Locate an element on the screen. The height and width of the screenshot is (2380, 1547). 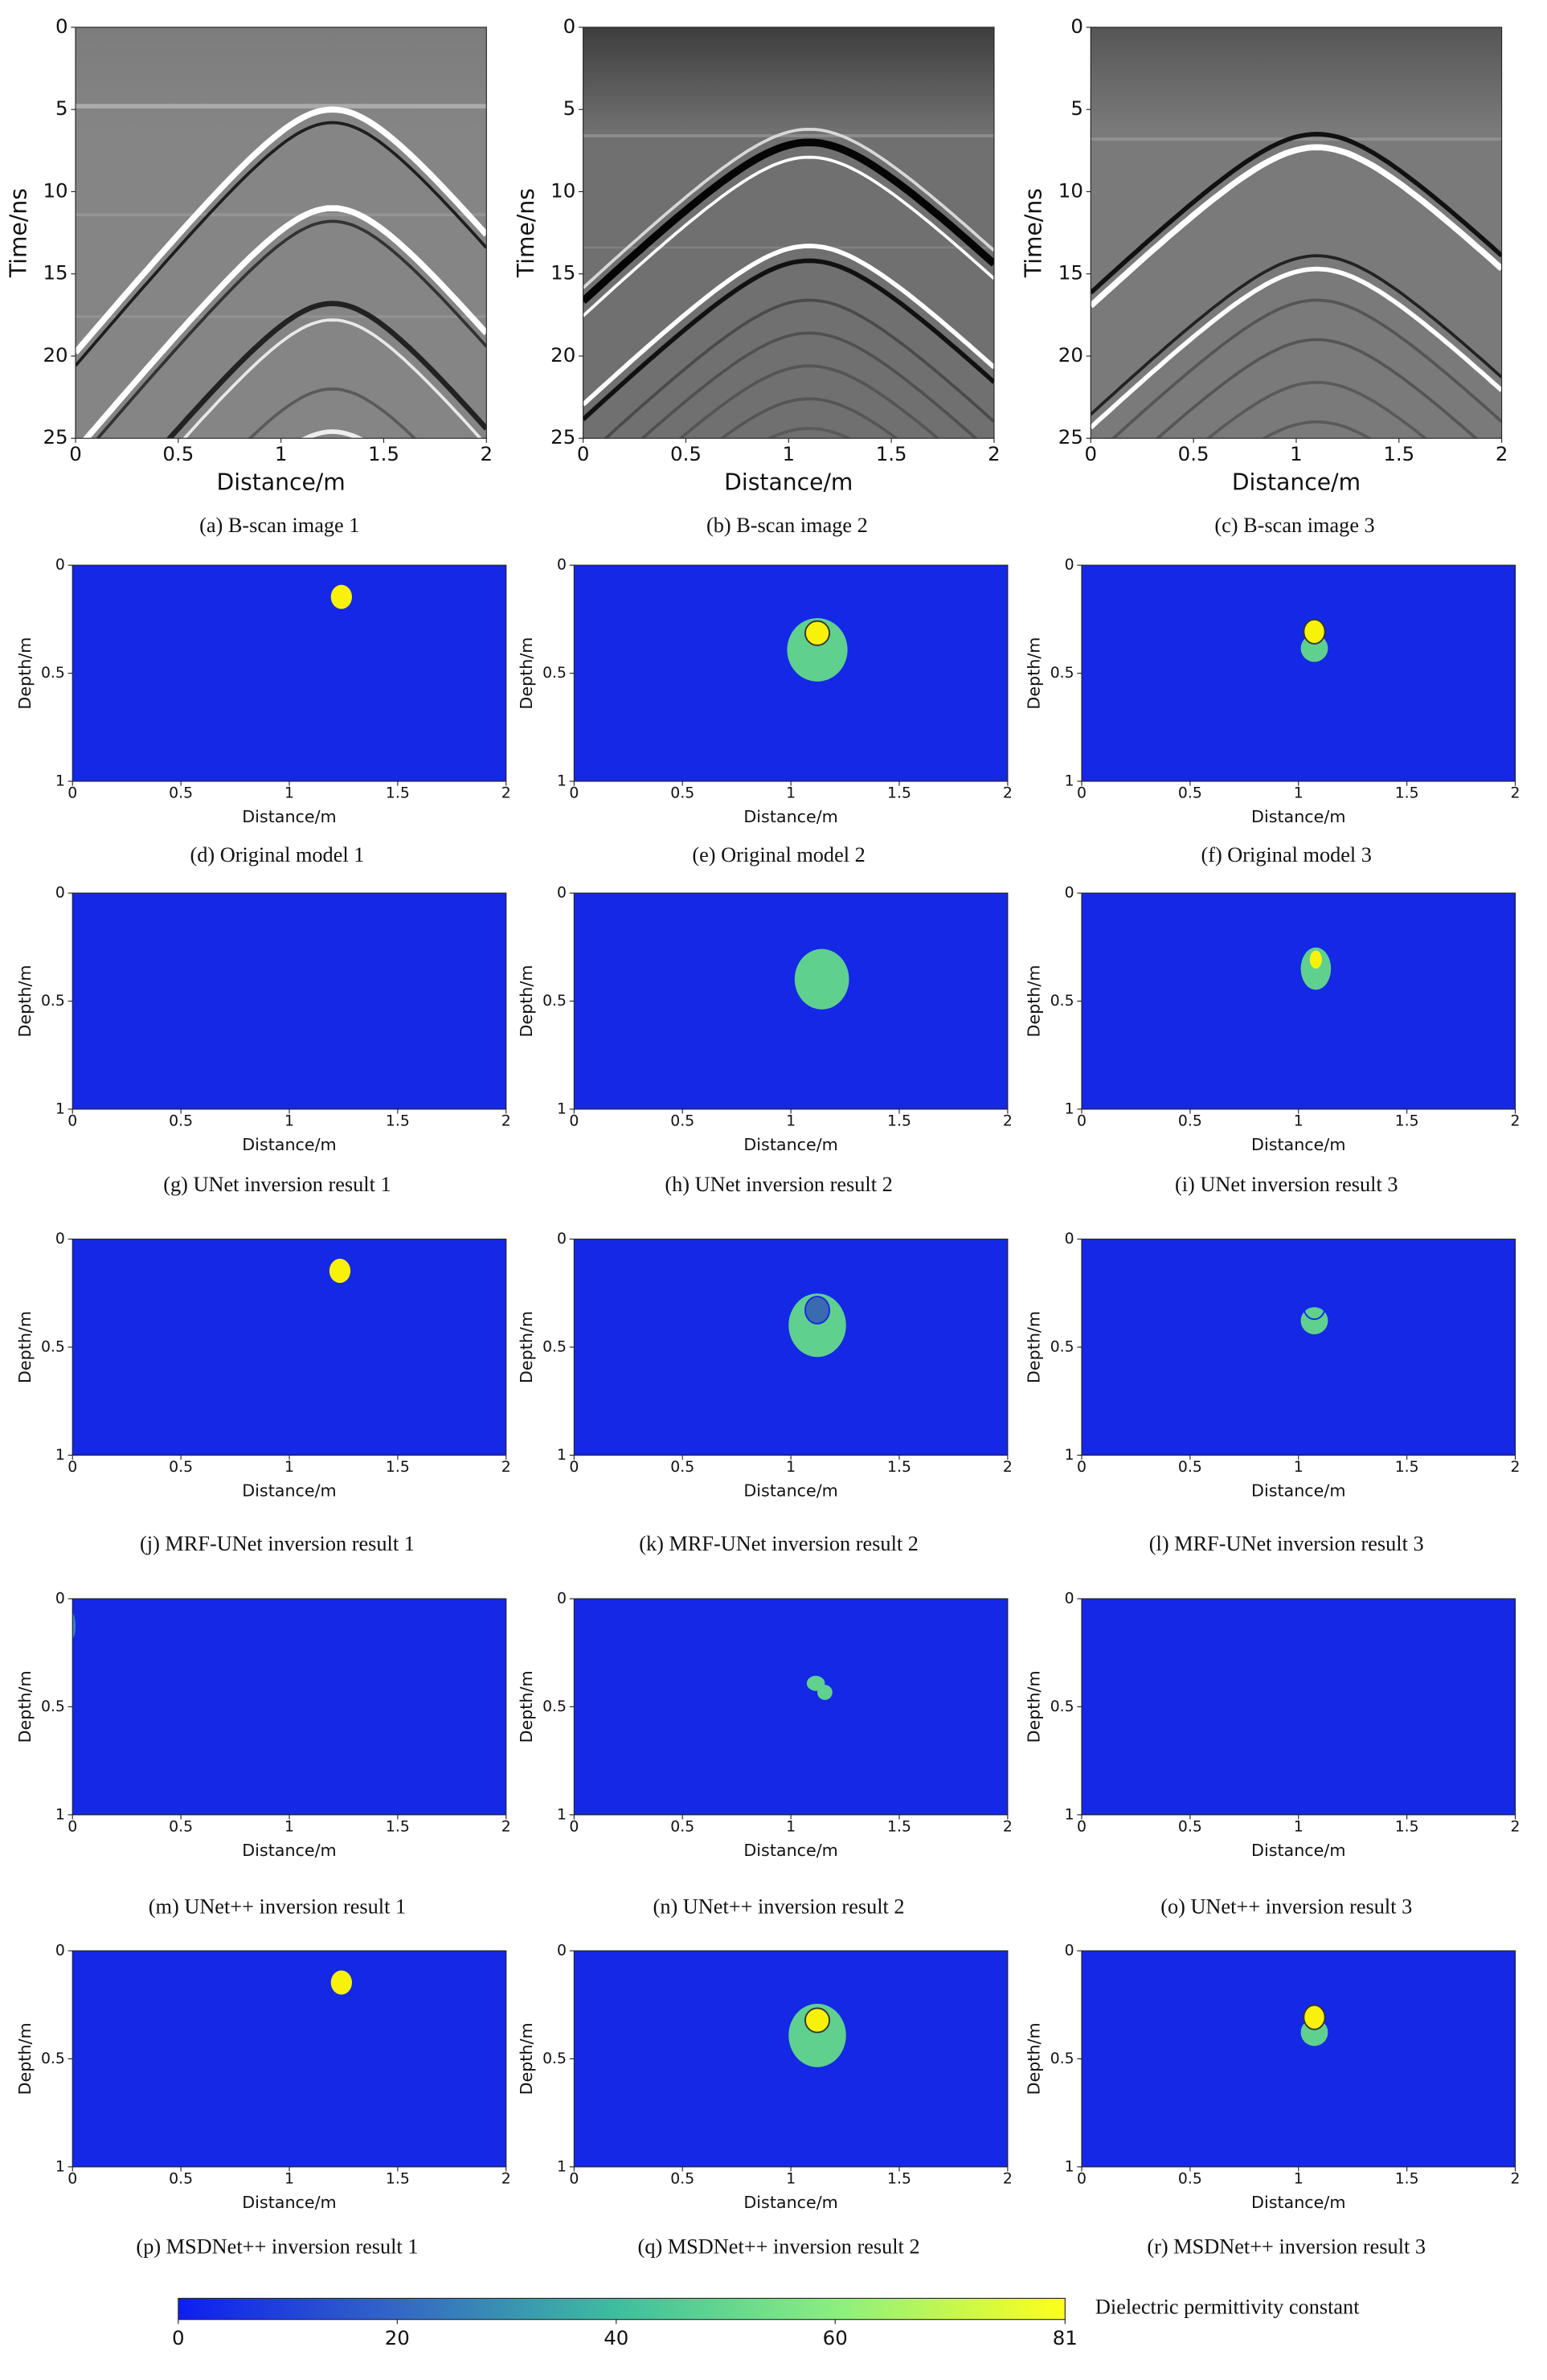
caption: (j) MRF-UNet inversion result 1 is located at coordinates (277, 1544).